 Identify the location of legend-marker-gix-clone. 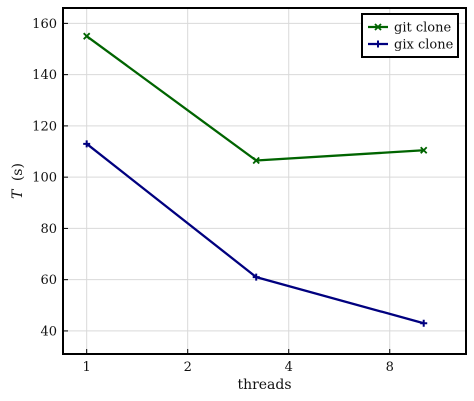
(378, 44).